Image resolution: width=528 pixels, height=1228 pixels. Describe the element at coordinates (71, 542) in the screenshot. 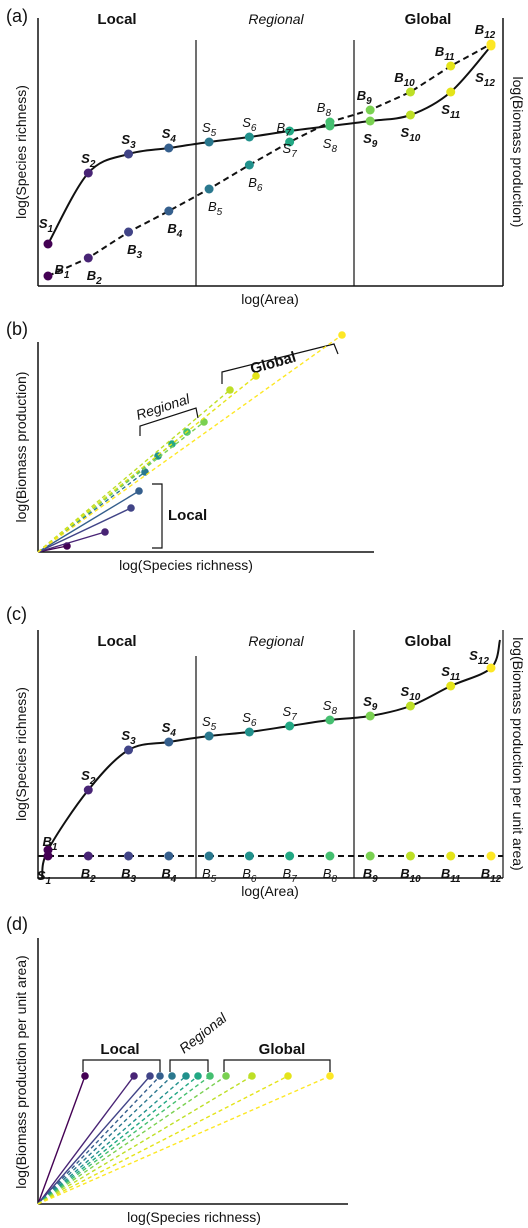

I see `ray-2-b` at that location.